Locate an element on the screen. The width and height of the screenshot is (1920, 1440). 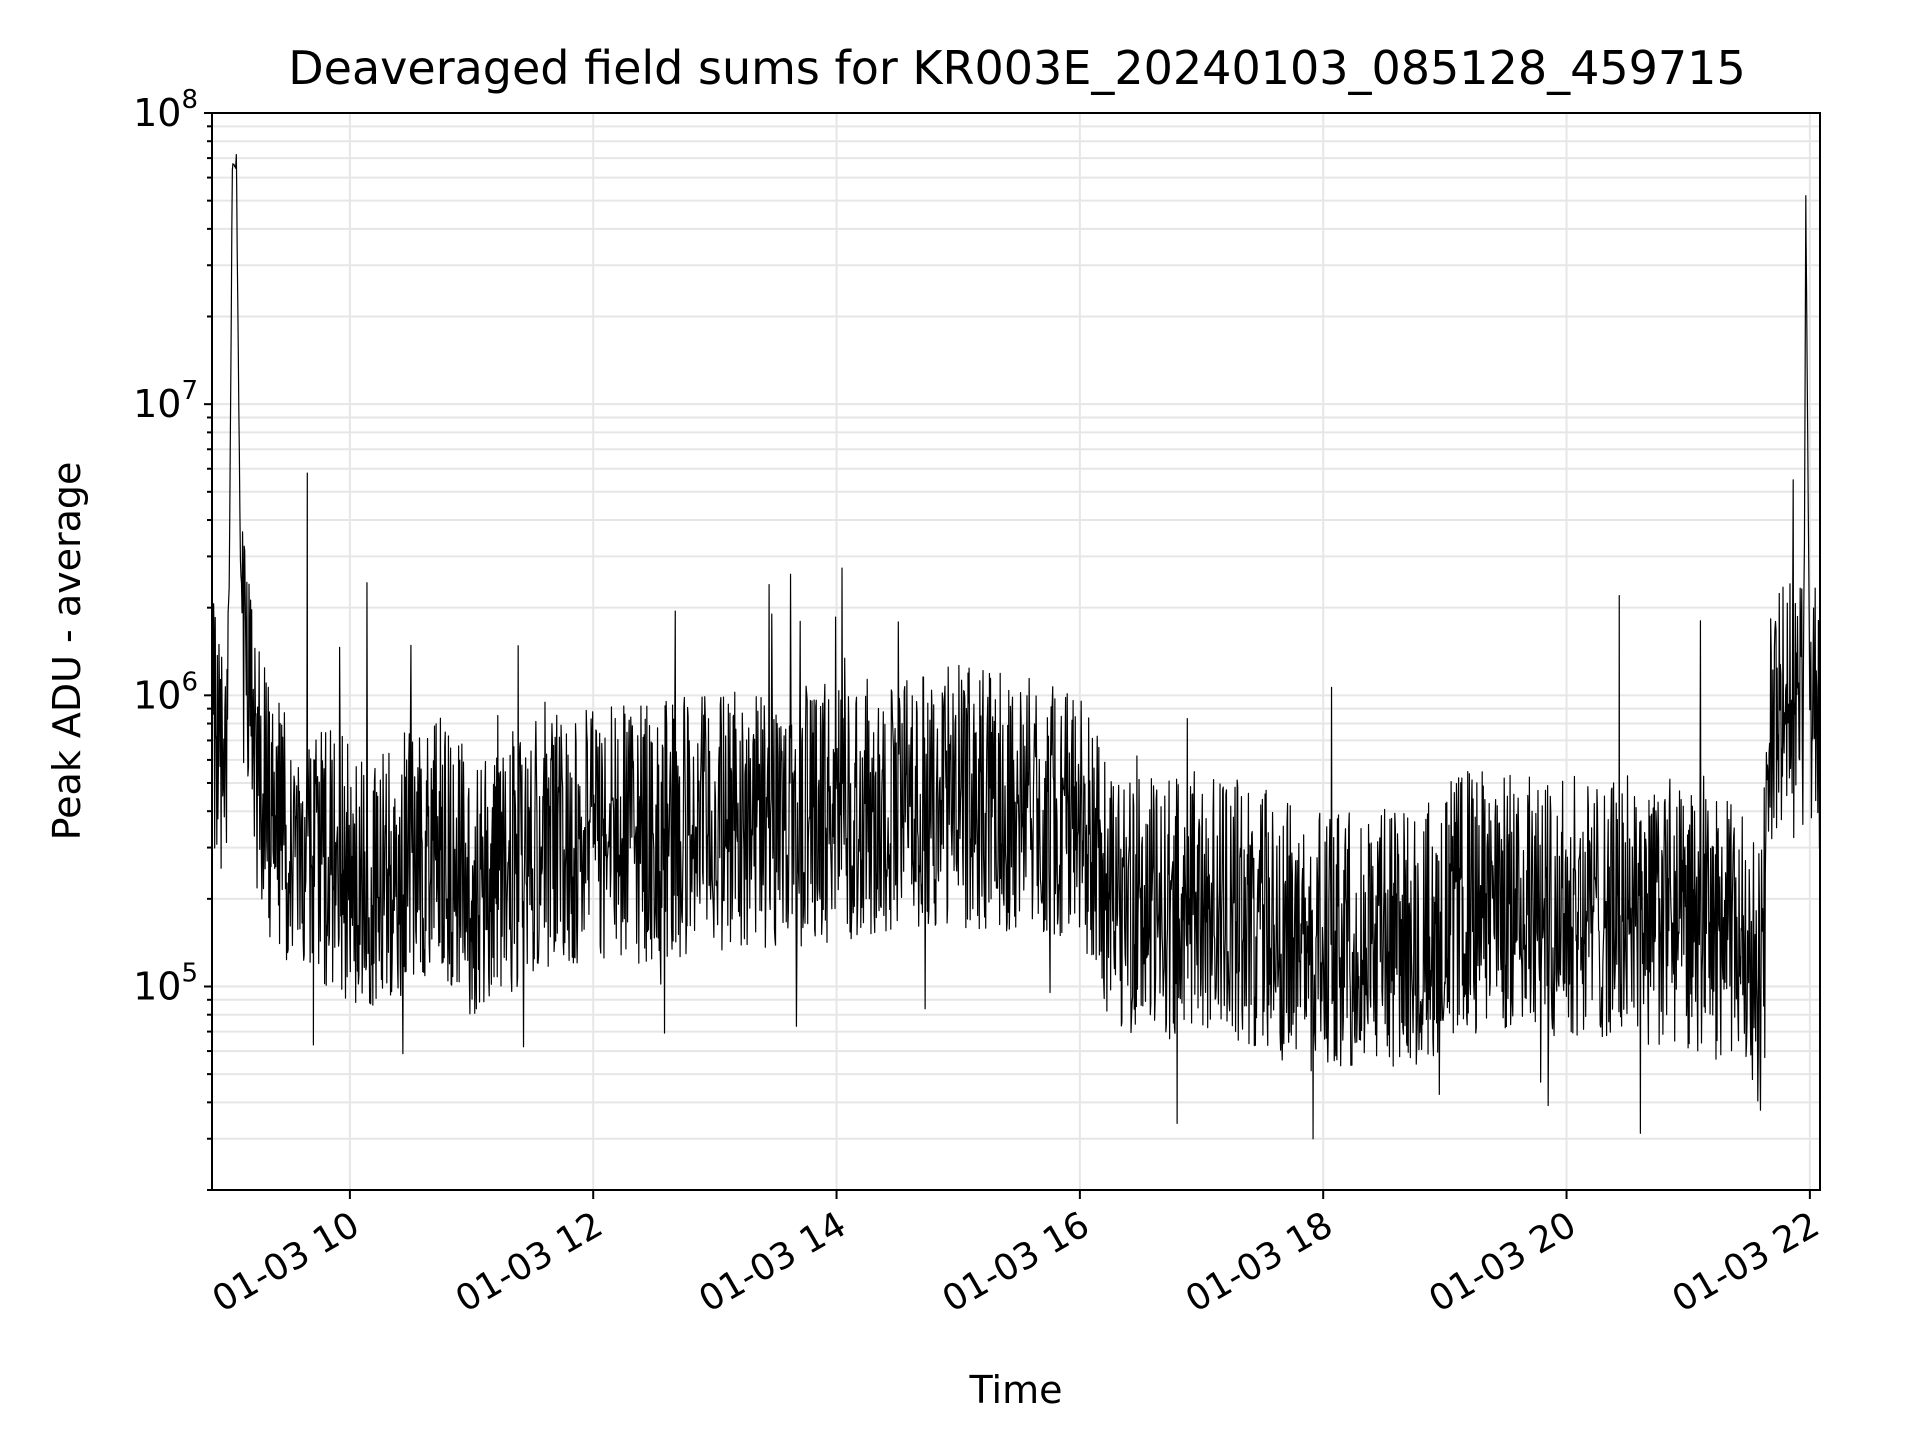
y-tick-label: 10⁸ is located at coordinates (165, 110).